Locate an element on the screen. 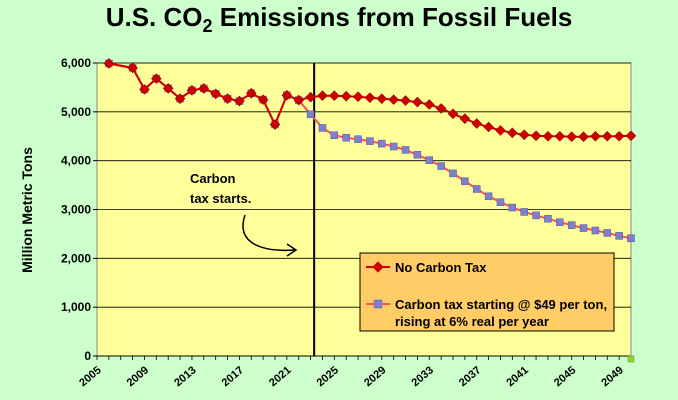 This screenshot has height=400, width=678. y-tick-label: 0 is located at coordinates (87, 356).